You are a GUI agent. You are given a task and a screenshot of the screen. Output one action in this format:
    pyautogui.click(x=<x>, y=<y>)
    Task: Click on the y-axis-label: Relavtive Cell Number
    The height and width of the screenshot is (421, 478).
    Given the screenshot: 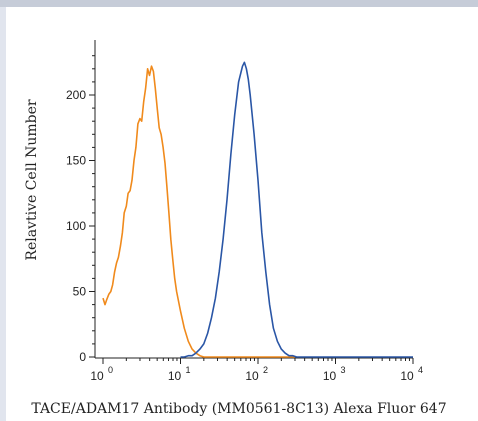 What is the action you would take?
    pyautogui.click(x=32, y=179)
    